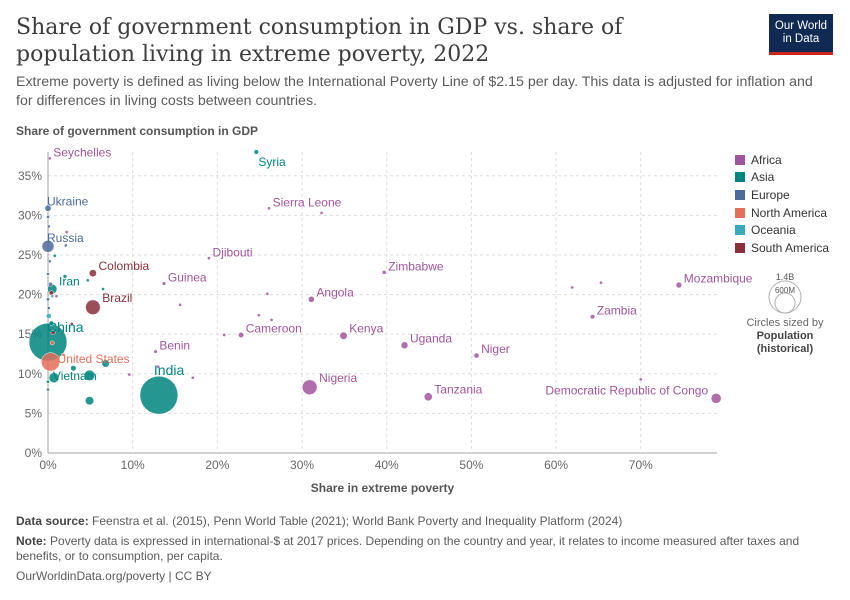 The image size is (850, 600). Describe the element at coordinates (65, 238) in the screenshot. I see `point-label: Russia` at that location.